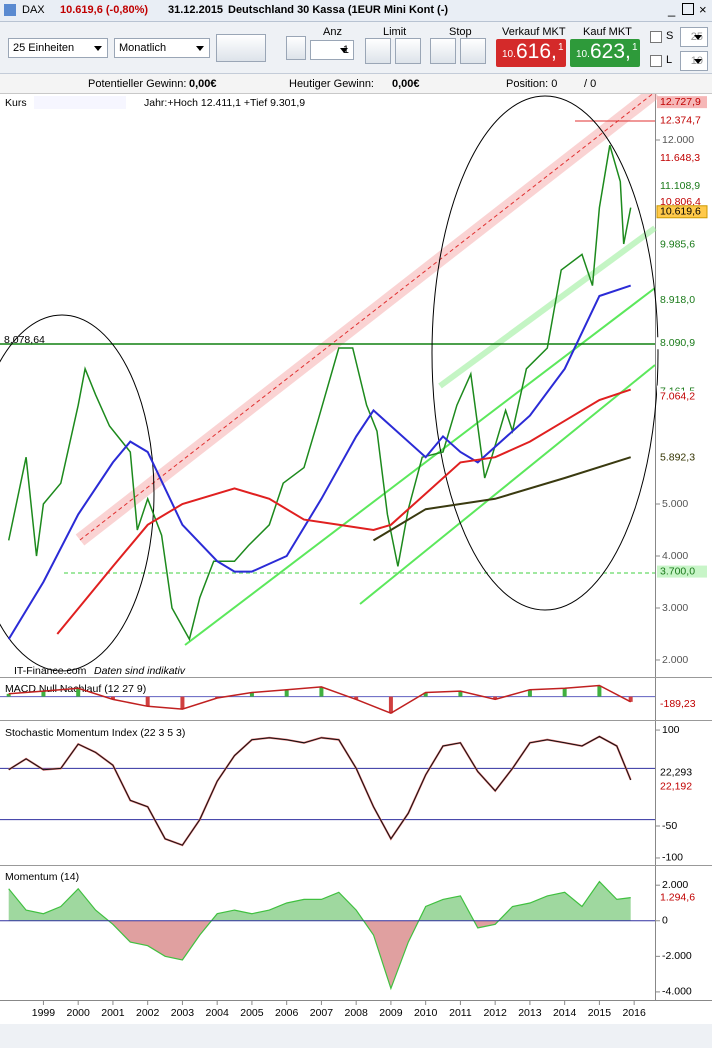 This screenshot has width=712, height=1048. I want to click on symbol: DAX, so click(33, 10).